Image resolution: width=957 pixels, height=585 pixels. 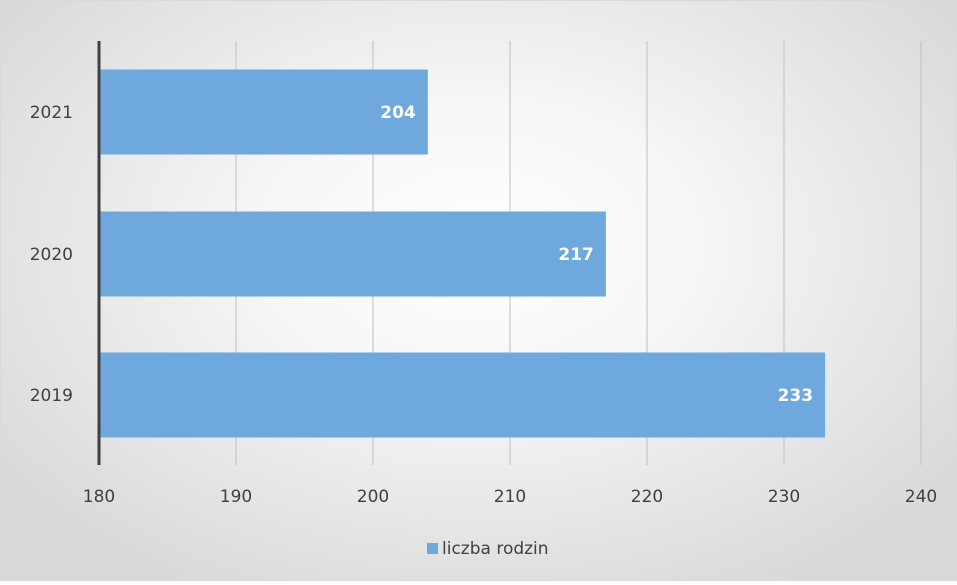 What do you see at coordinates (647, 497) in the screenshot?
I see `x-tick-label: 220` at bounding box center [647, 497].